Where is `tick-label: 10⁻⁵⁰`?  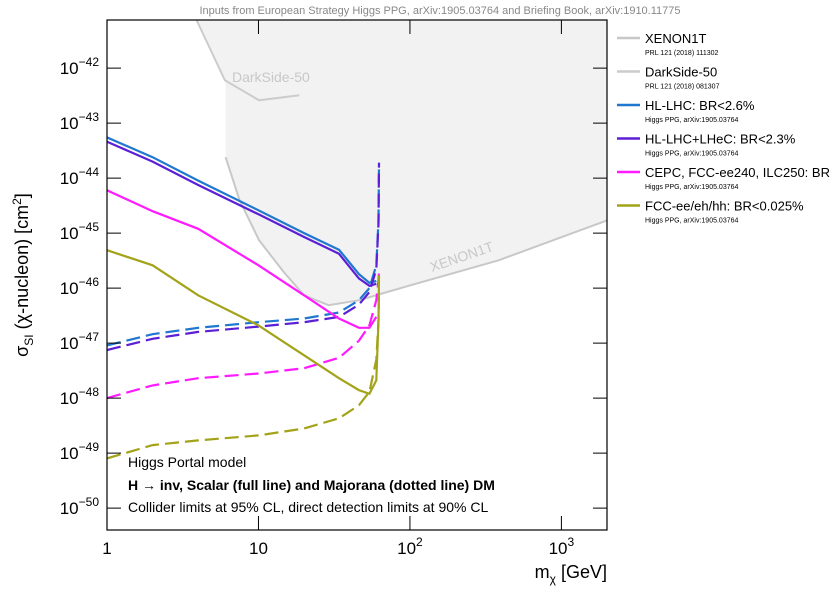
tick-label: 10⁻⁵⁰ is located at coordinates (80, 506).